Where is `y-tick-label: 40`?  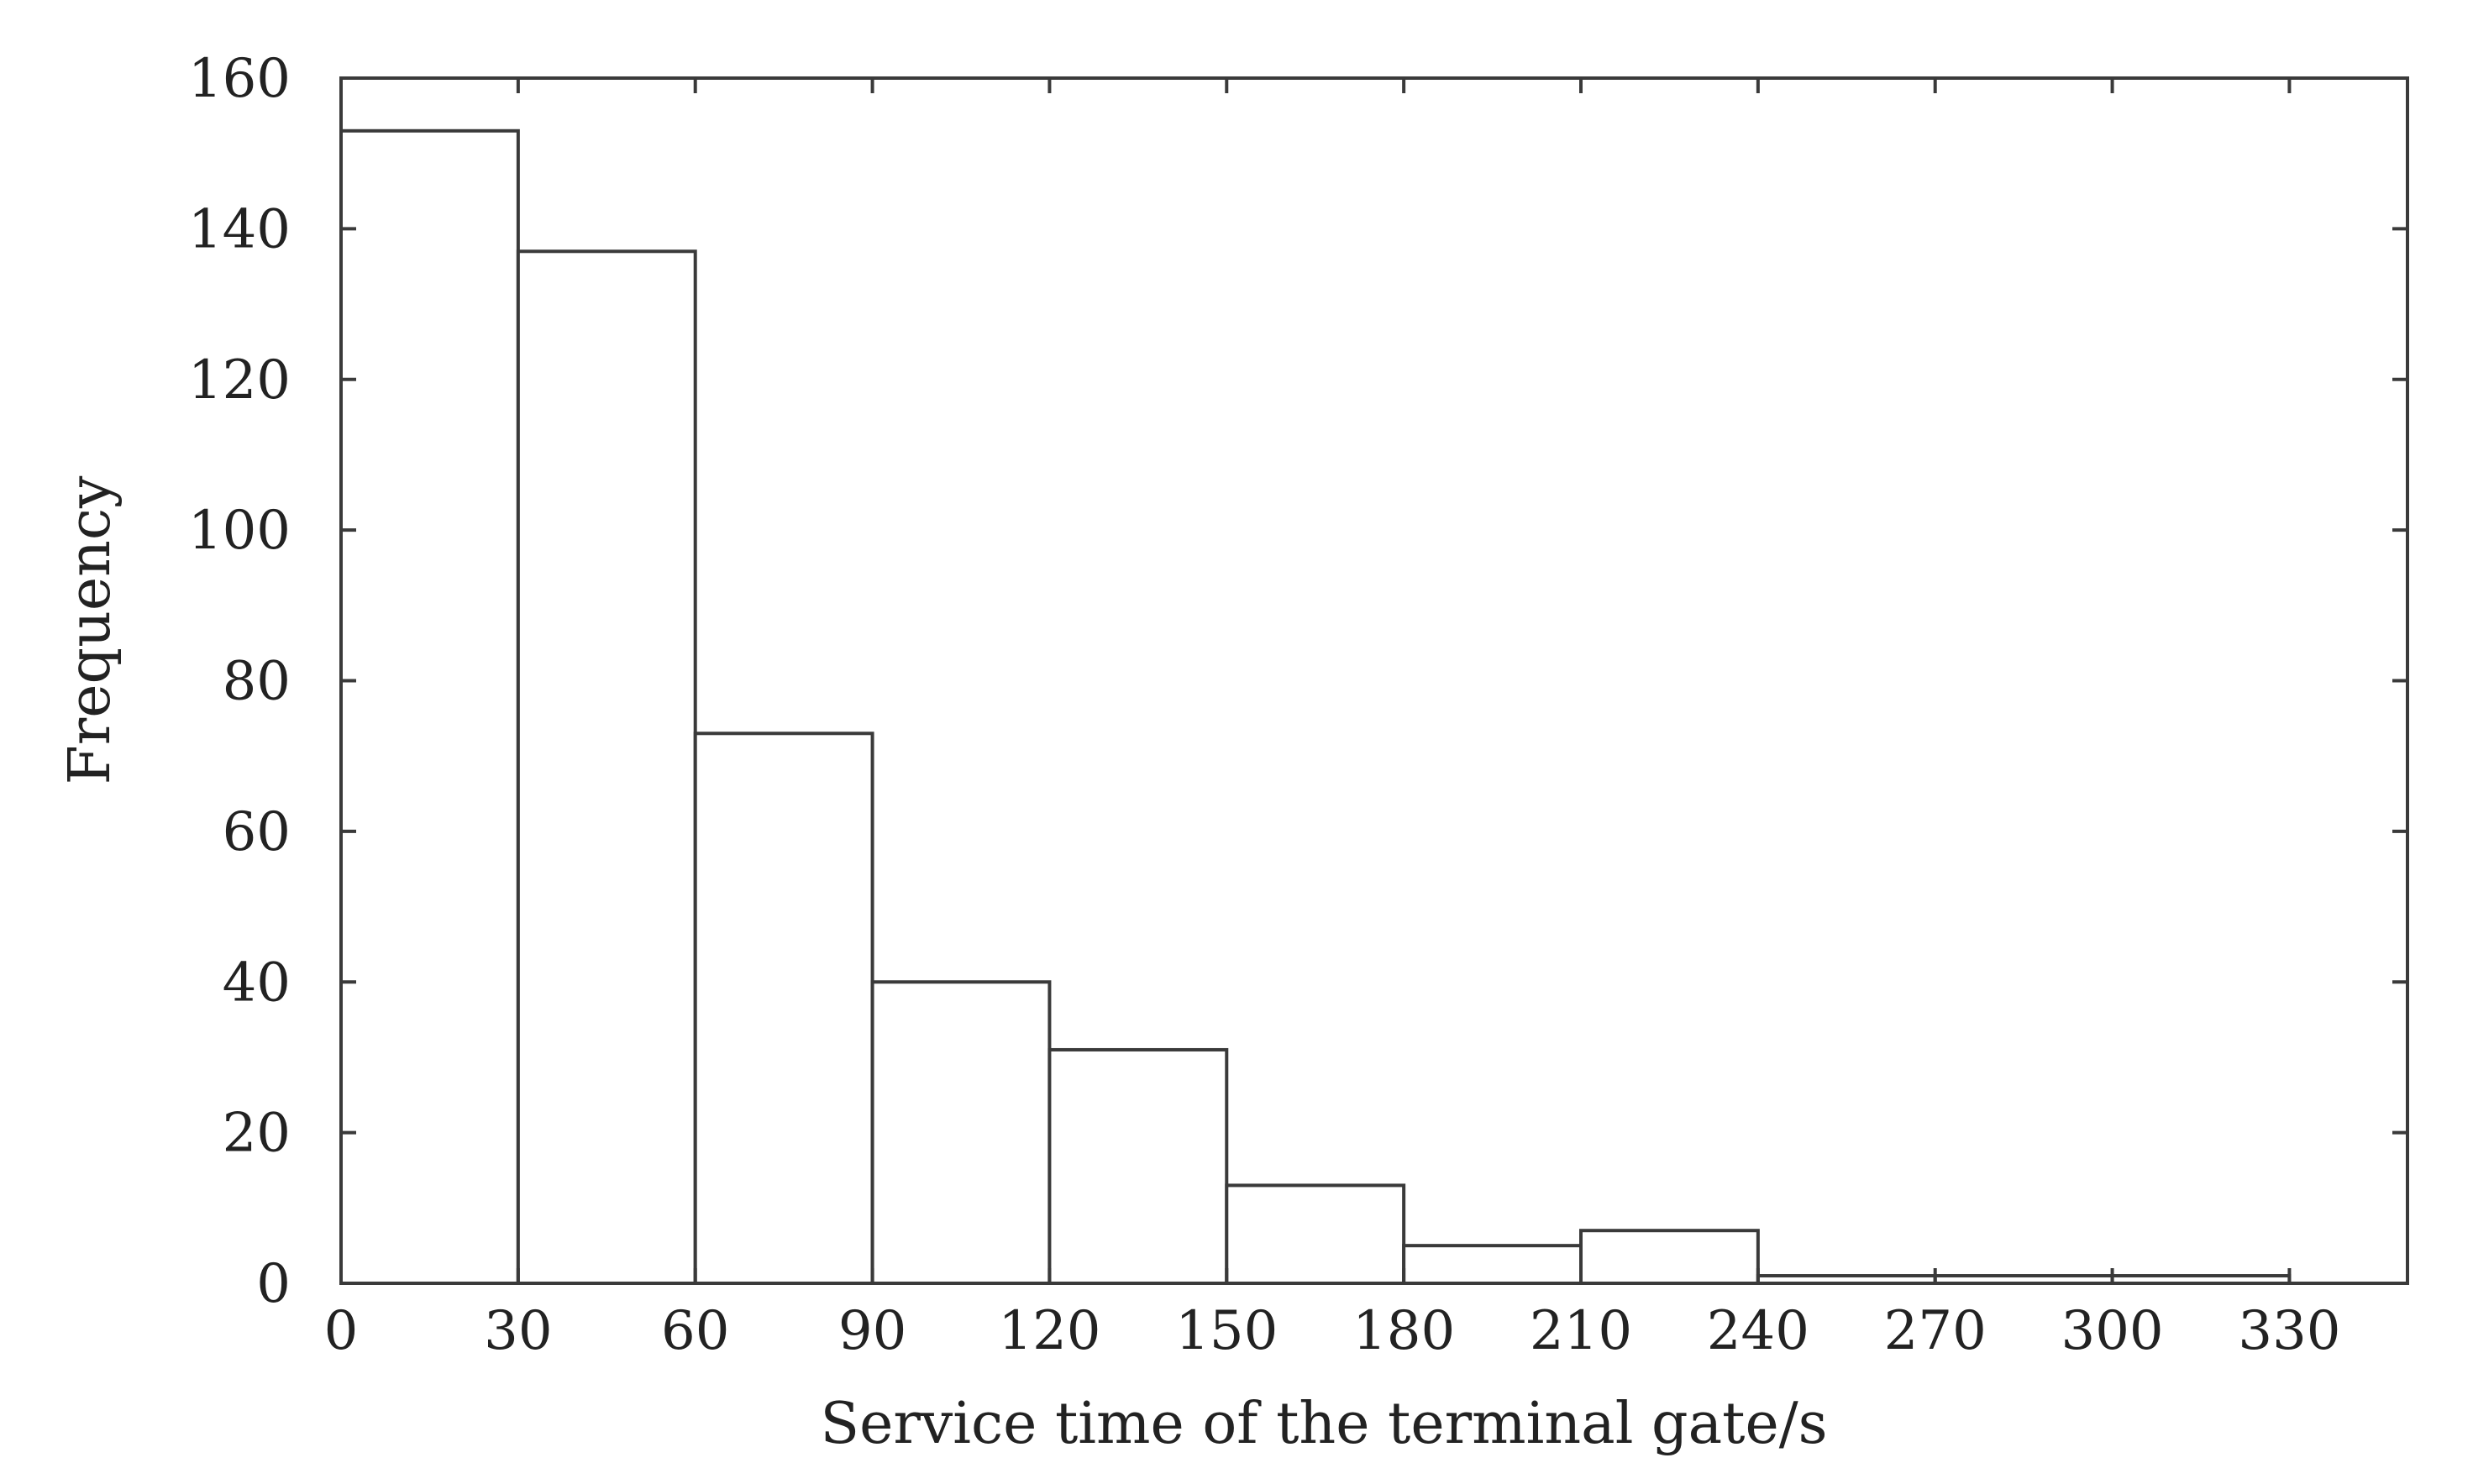
y-tick-label: 40 is located at coordinates (257, 983).